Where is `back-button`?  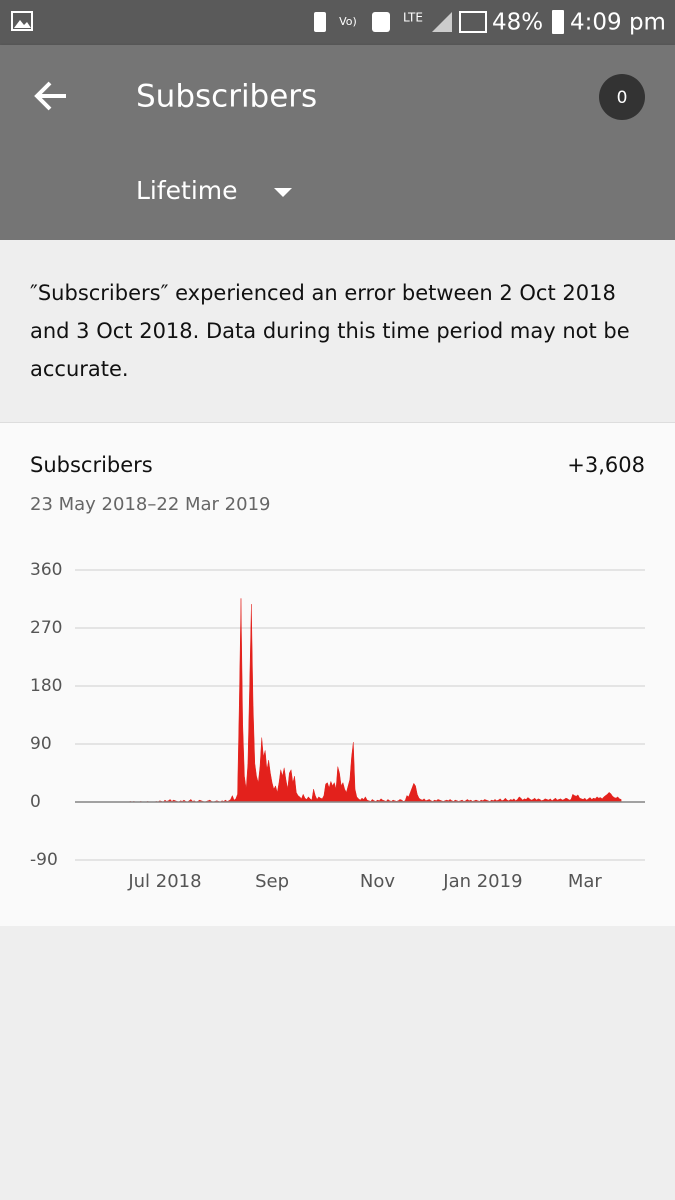 back-button is located at coordinates (50, 96).